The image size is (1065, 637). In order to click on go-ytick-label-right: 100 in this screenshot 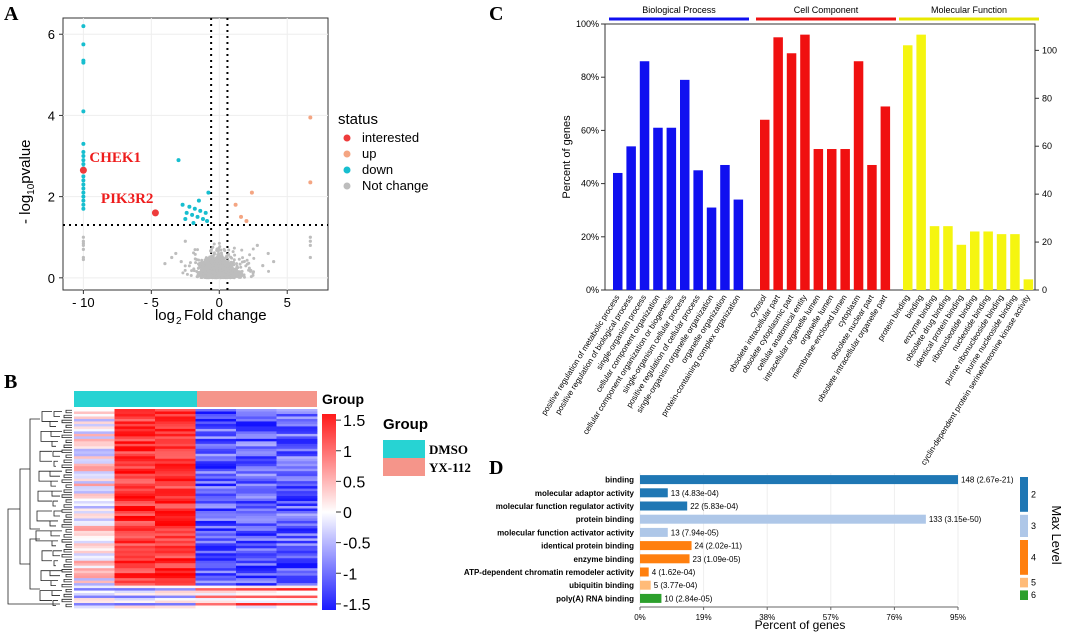, I will do `click(1049, 50)`.